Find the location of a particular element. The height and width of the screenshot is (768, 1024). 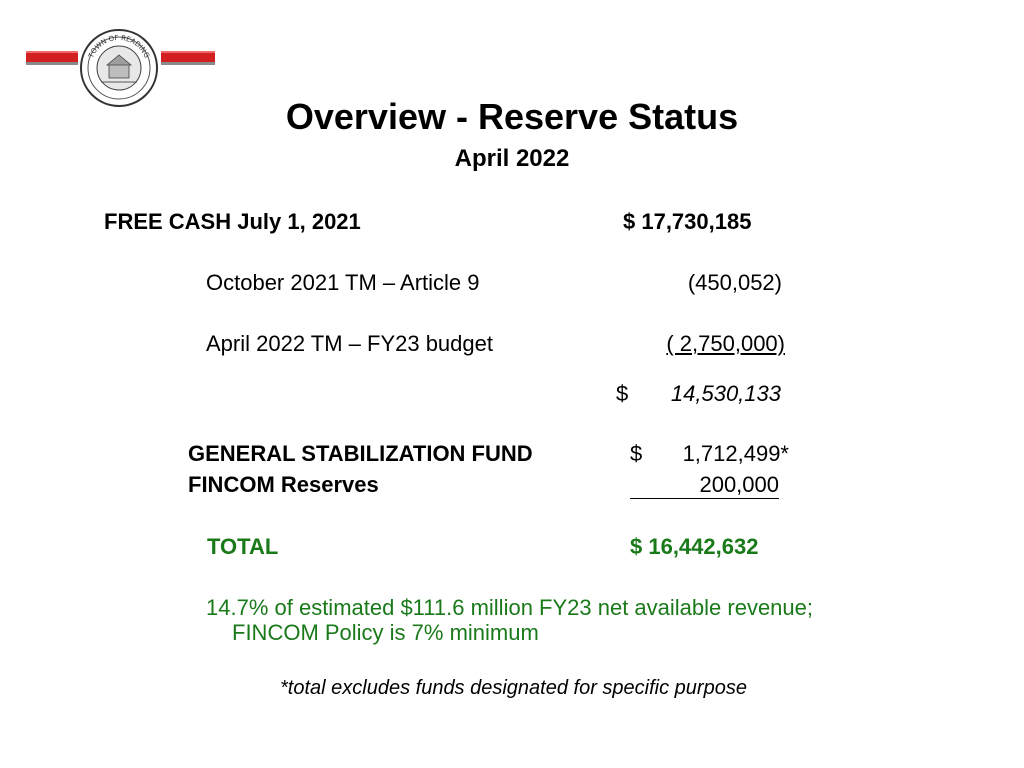

adjustment-amount-2: ( 2,750,000) is located at coordinates (702, 344).